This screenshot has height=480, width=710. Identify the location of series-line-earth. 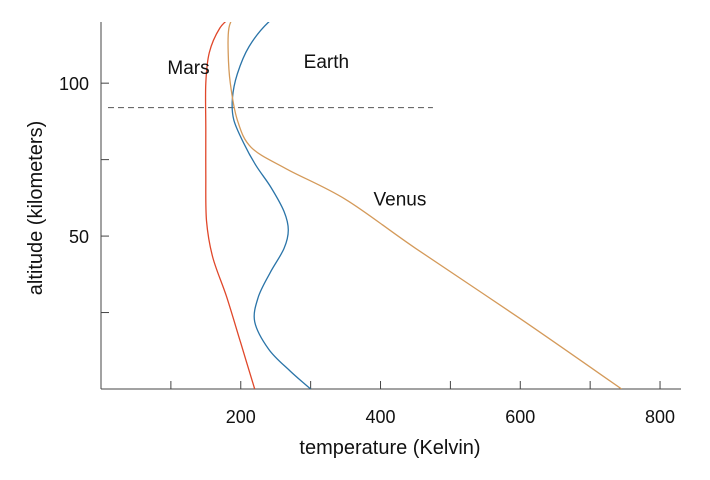
(271, 205).